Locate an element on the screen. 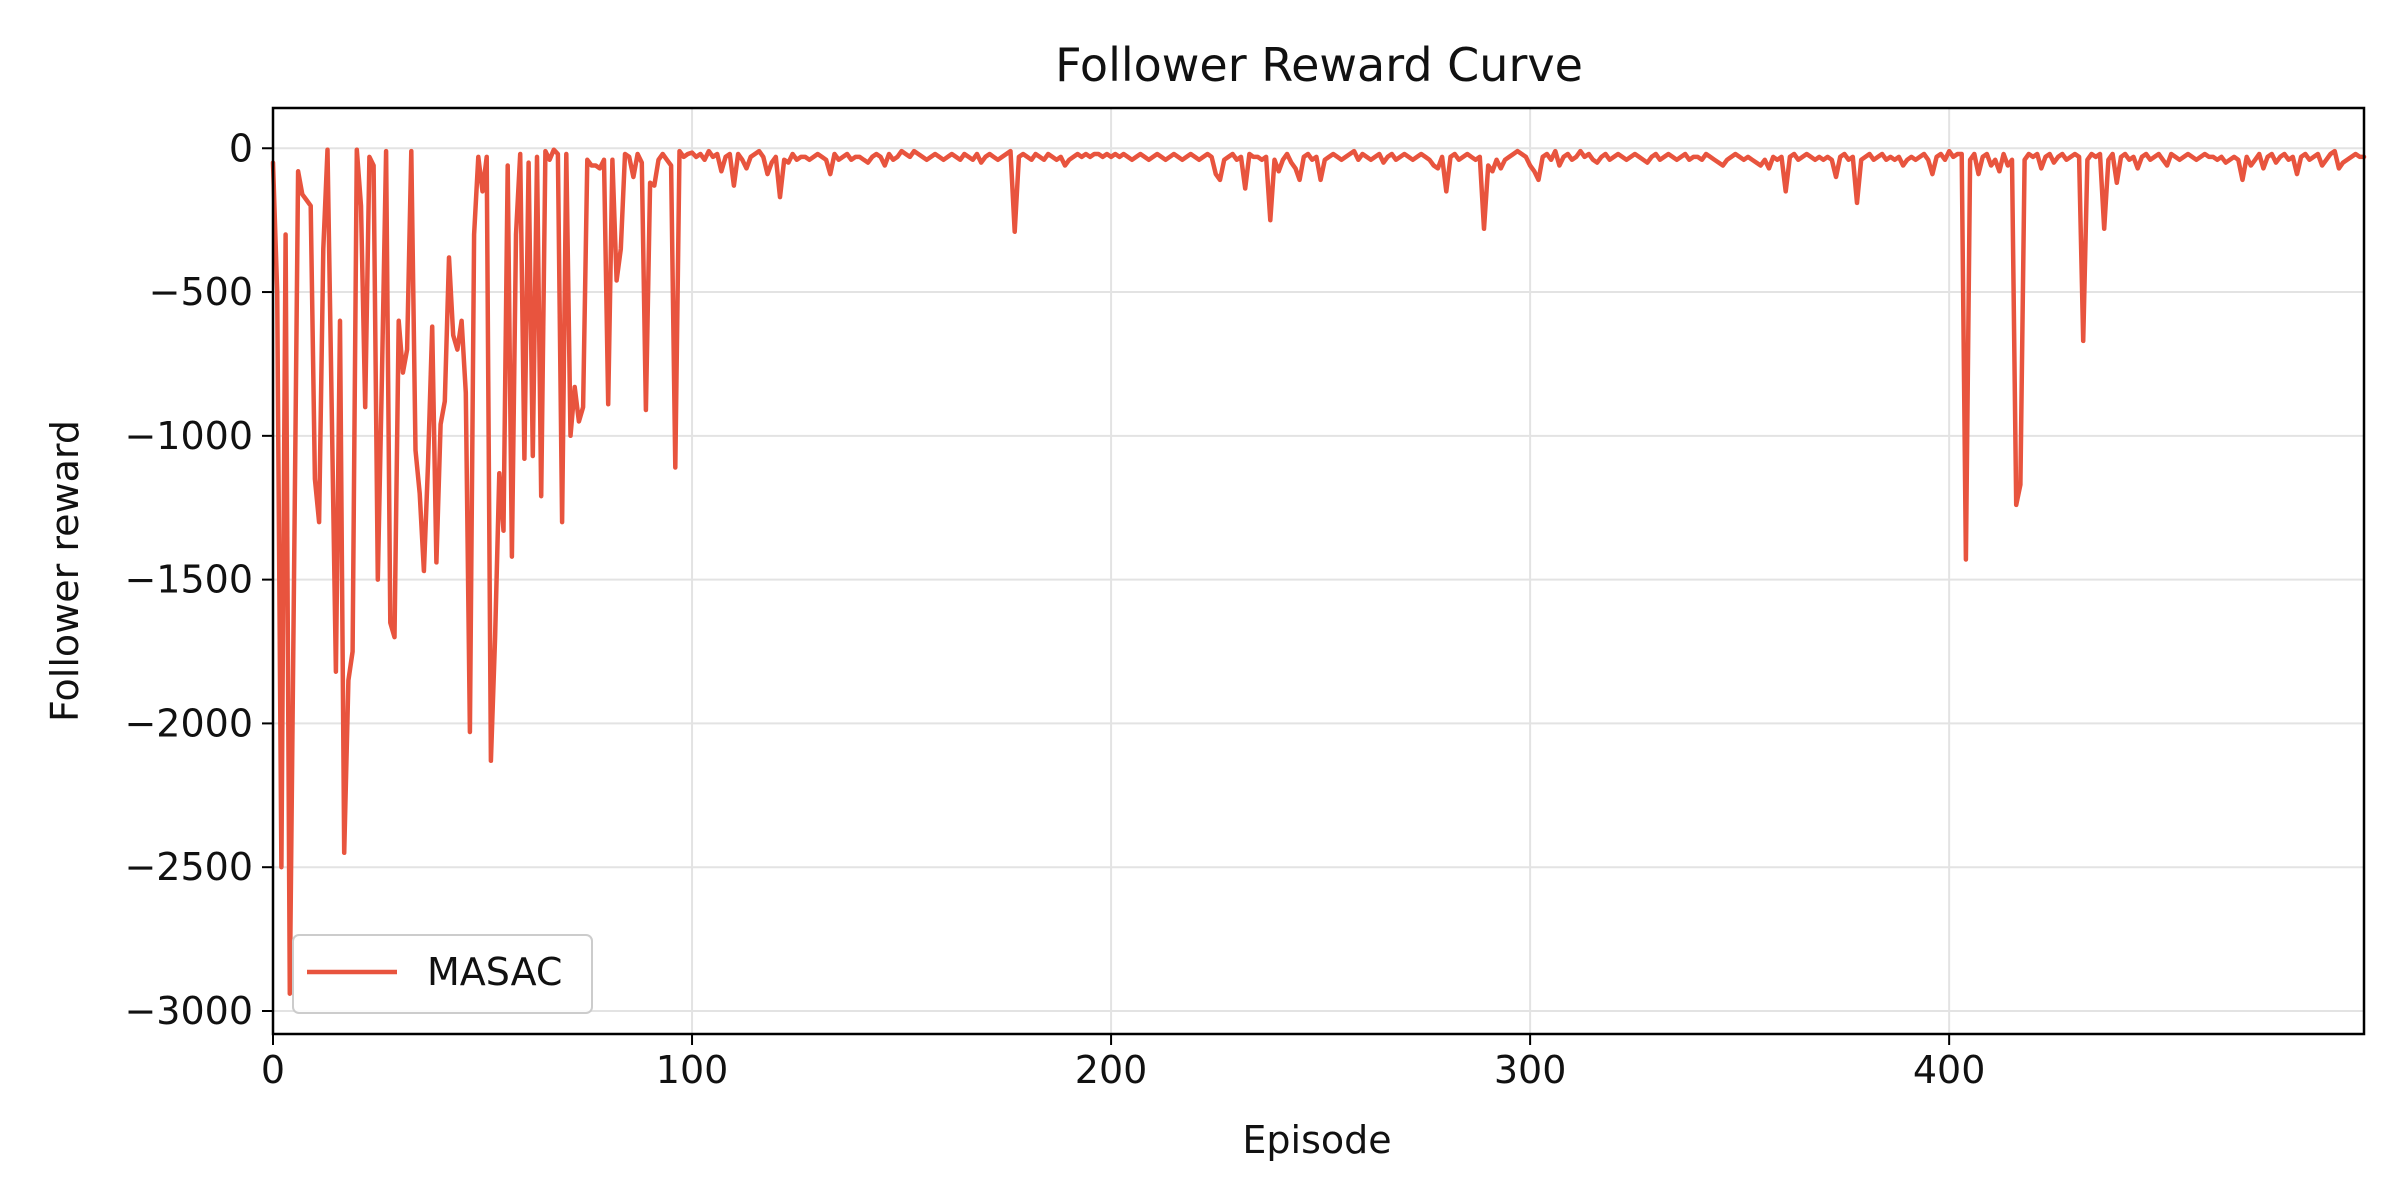 The height and width of the screenshot is (1200, 2400). y-tick-label: −1500 is located at coordinates (188, 580).